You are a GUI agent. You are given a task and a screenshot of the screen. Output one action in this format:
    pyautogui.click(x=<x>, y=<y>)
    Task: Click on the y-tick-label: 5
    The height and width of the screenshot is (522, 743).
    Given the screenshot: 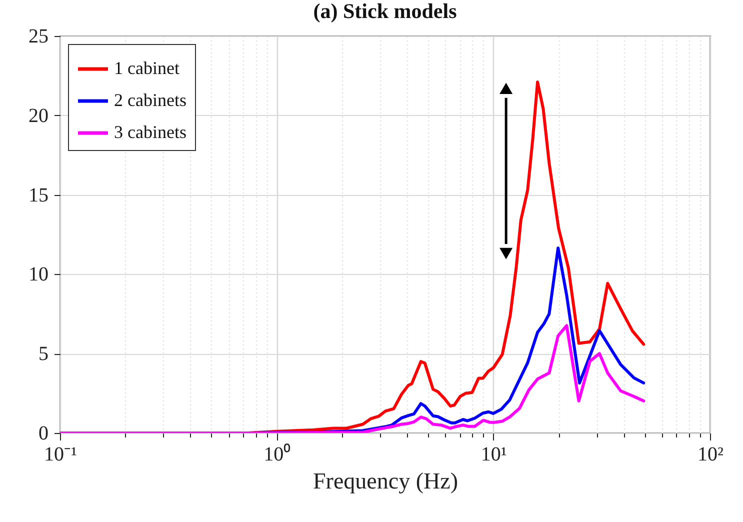 What is the action you would take?
    pyautogui.click(x=43, y=354)
    